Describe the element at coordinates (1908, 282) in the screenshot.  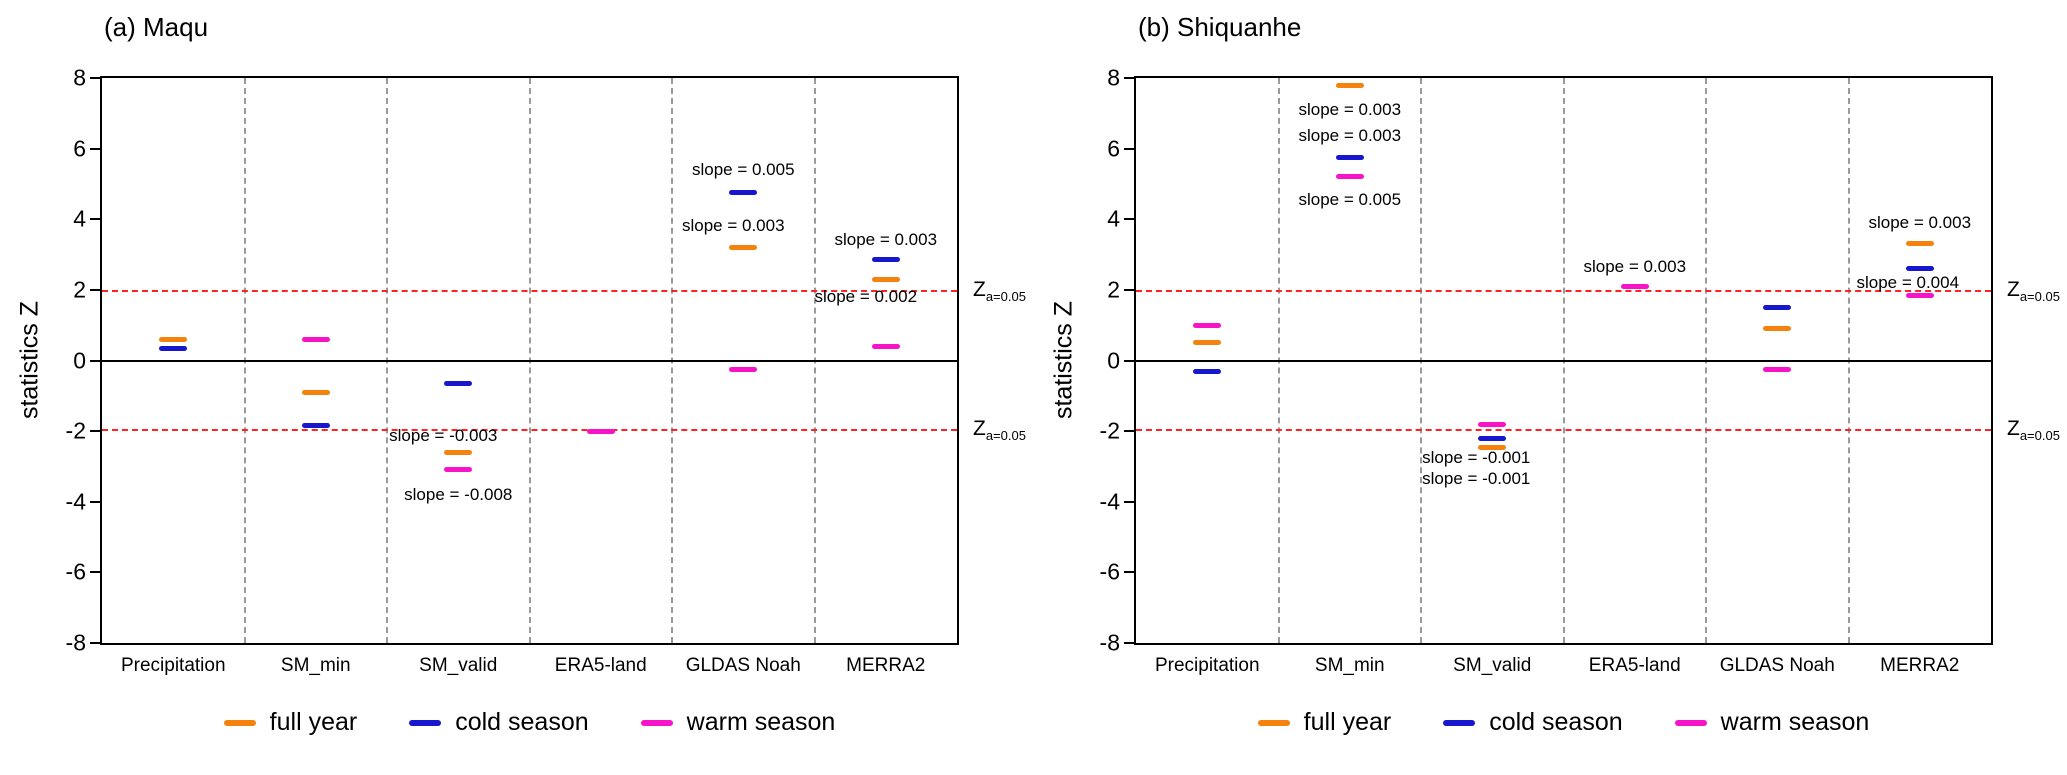
I see `slope-annotation: slope = 0.004` at that location.